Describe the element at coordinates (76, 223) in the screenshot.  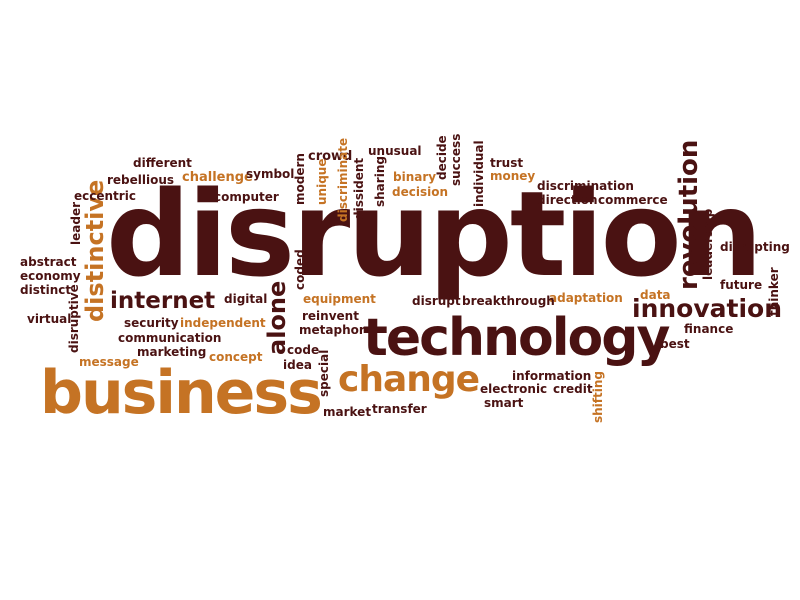
I see `word-leader: leader` at that location.